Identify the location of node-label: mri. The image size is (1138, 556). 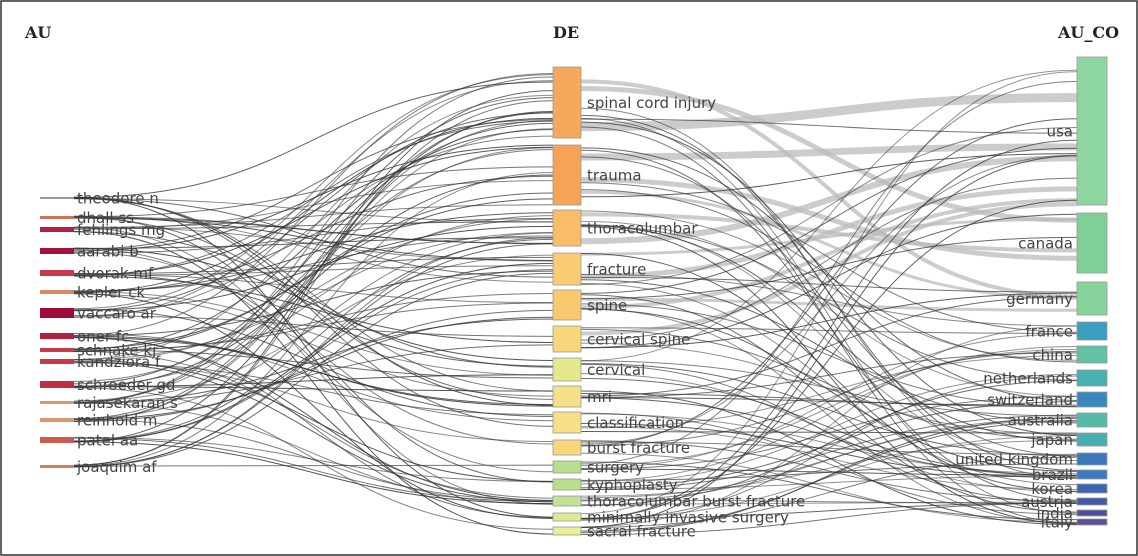
(599, 397).